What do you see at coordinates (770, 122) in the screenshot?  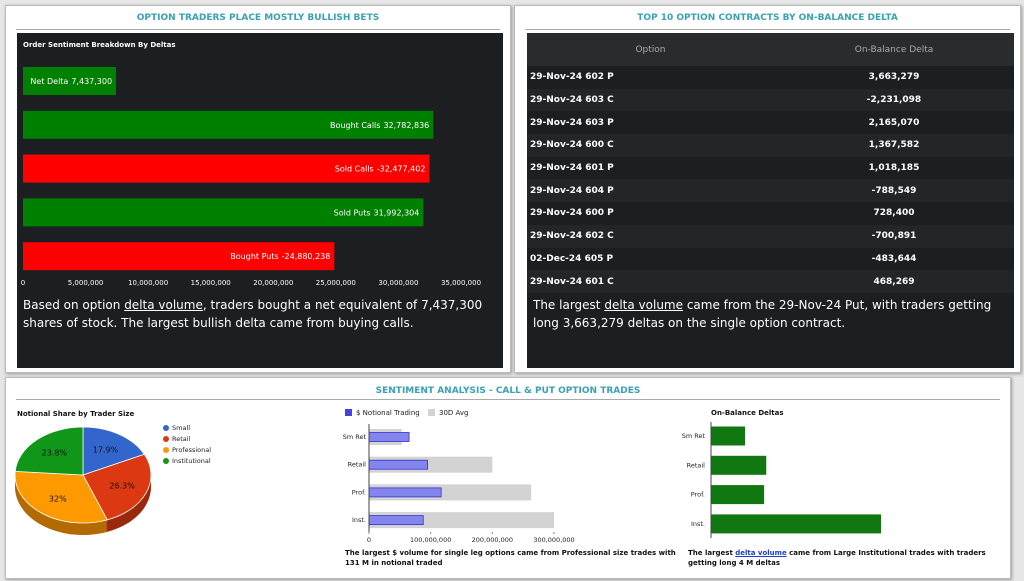 I see `table-row: 29-Nov-24 603 P 2,165,070` at bounding box center [770, 122].